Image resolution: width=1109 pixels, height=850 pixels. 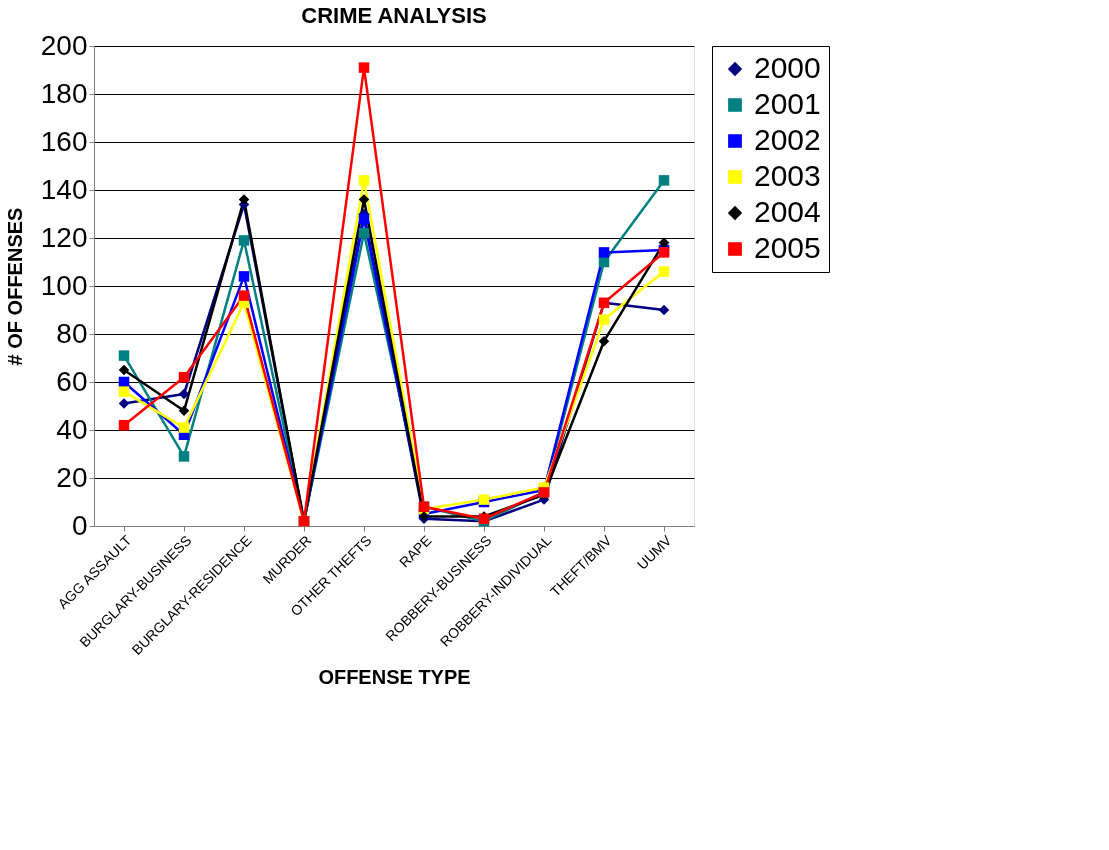 What do you see at coordinates (787, 103) in the screenshot?
I see `legend-label: 2001` at bounding box center [787, 103].